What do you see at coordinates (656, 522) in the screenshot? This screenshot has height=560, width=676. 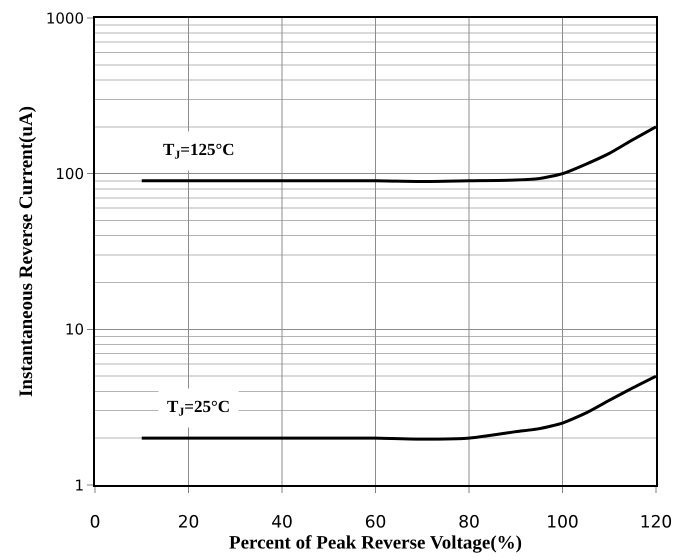 I see `x-tick-label: 120` at bounding box center [656, 522].